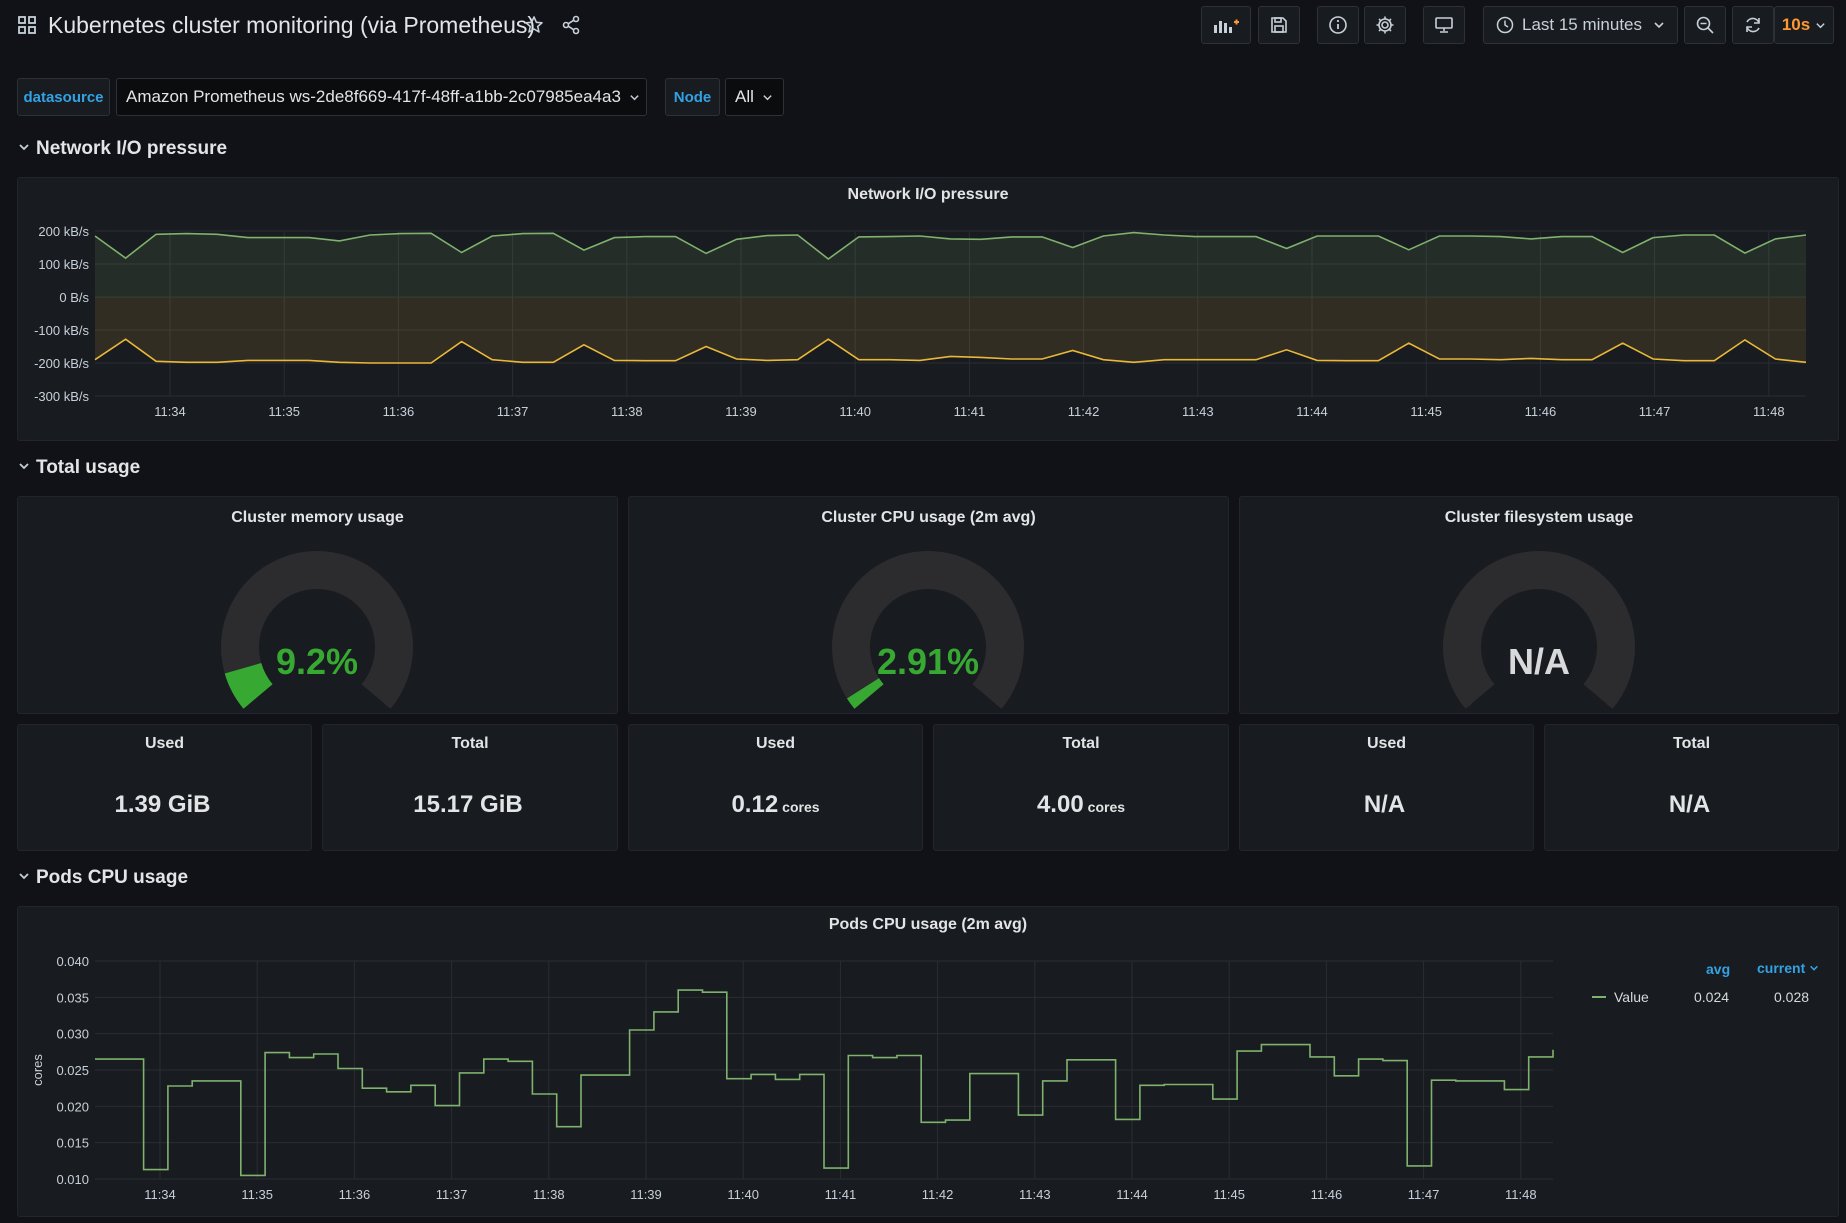  I want to click on y-tick-label: -100 kB/s, so click(61, 330).